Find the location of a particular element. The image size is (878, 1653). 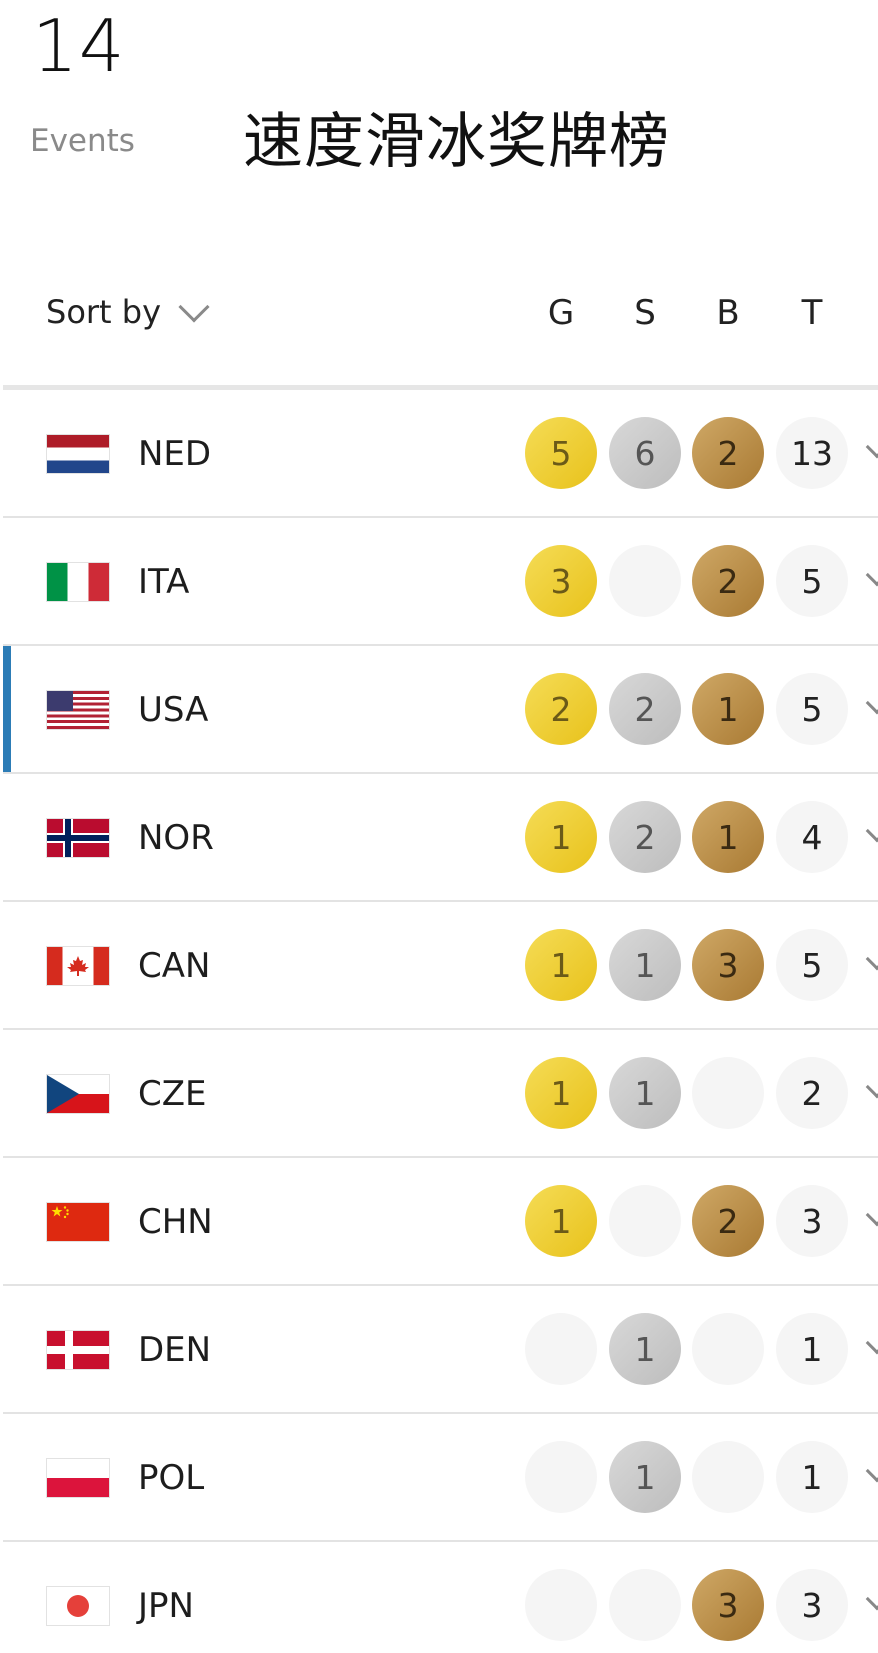

table-row: NOR 1 2 1 4 is located at coordinates (440, 838).